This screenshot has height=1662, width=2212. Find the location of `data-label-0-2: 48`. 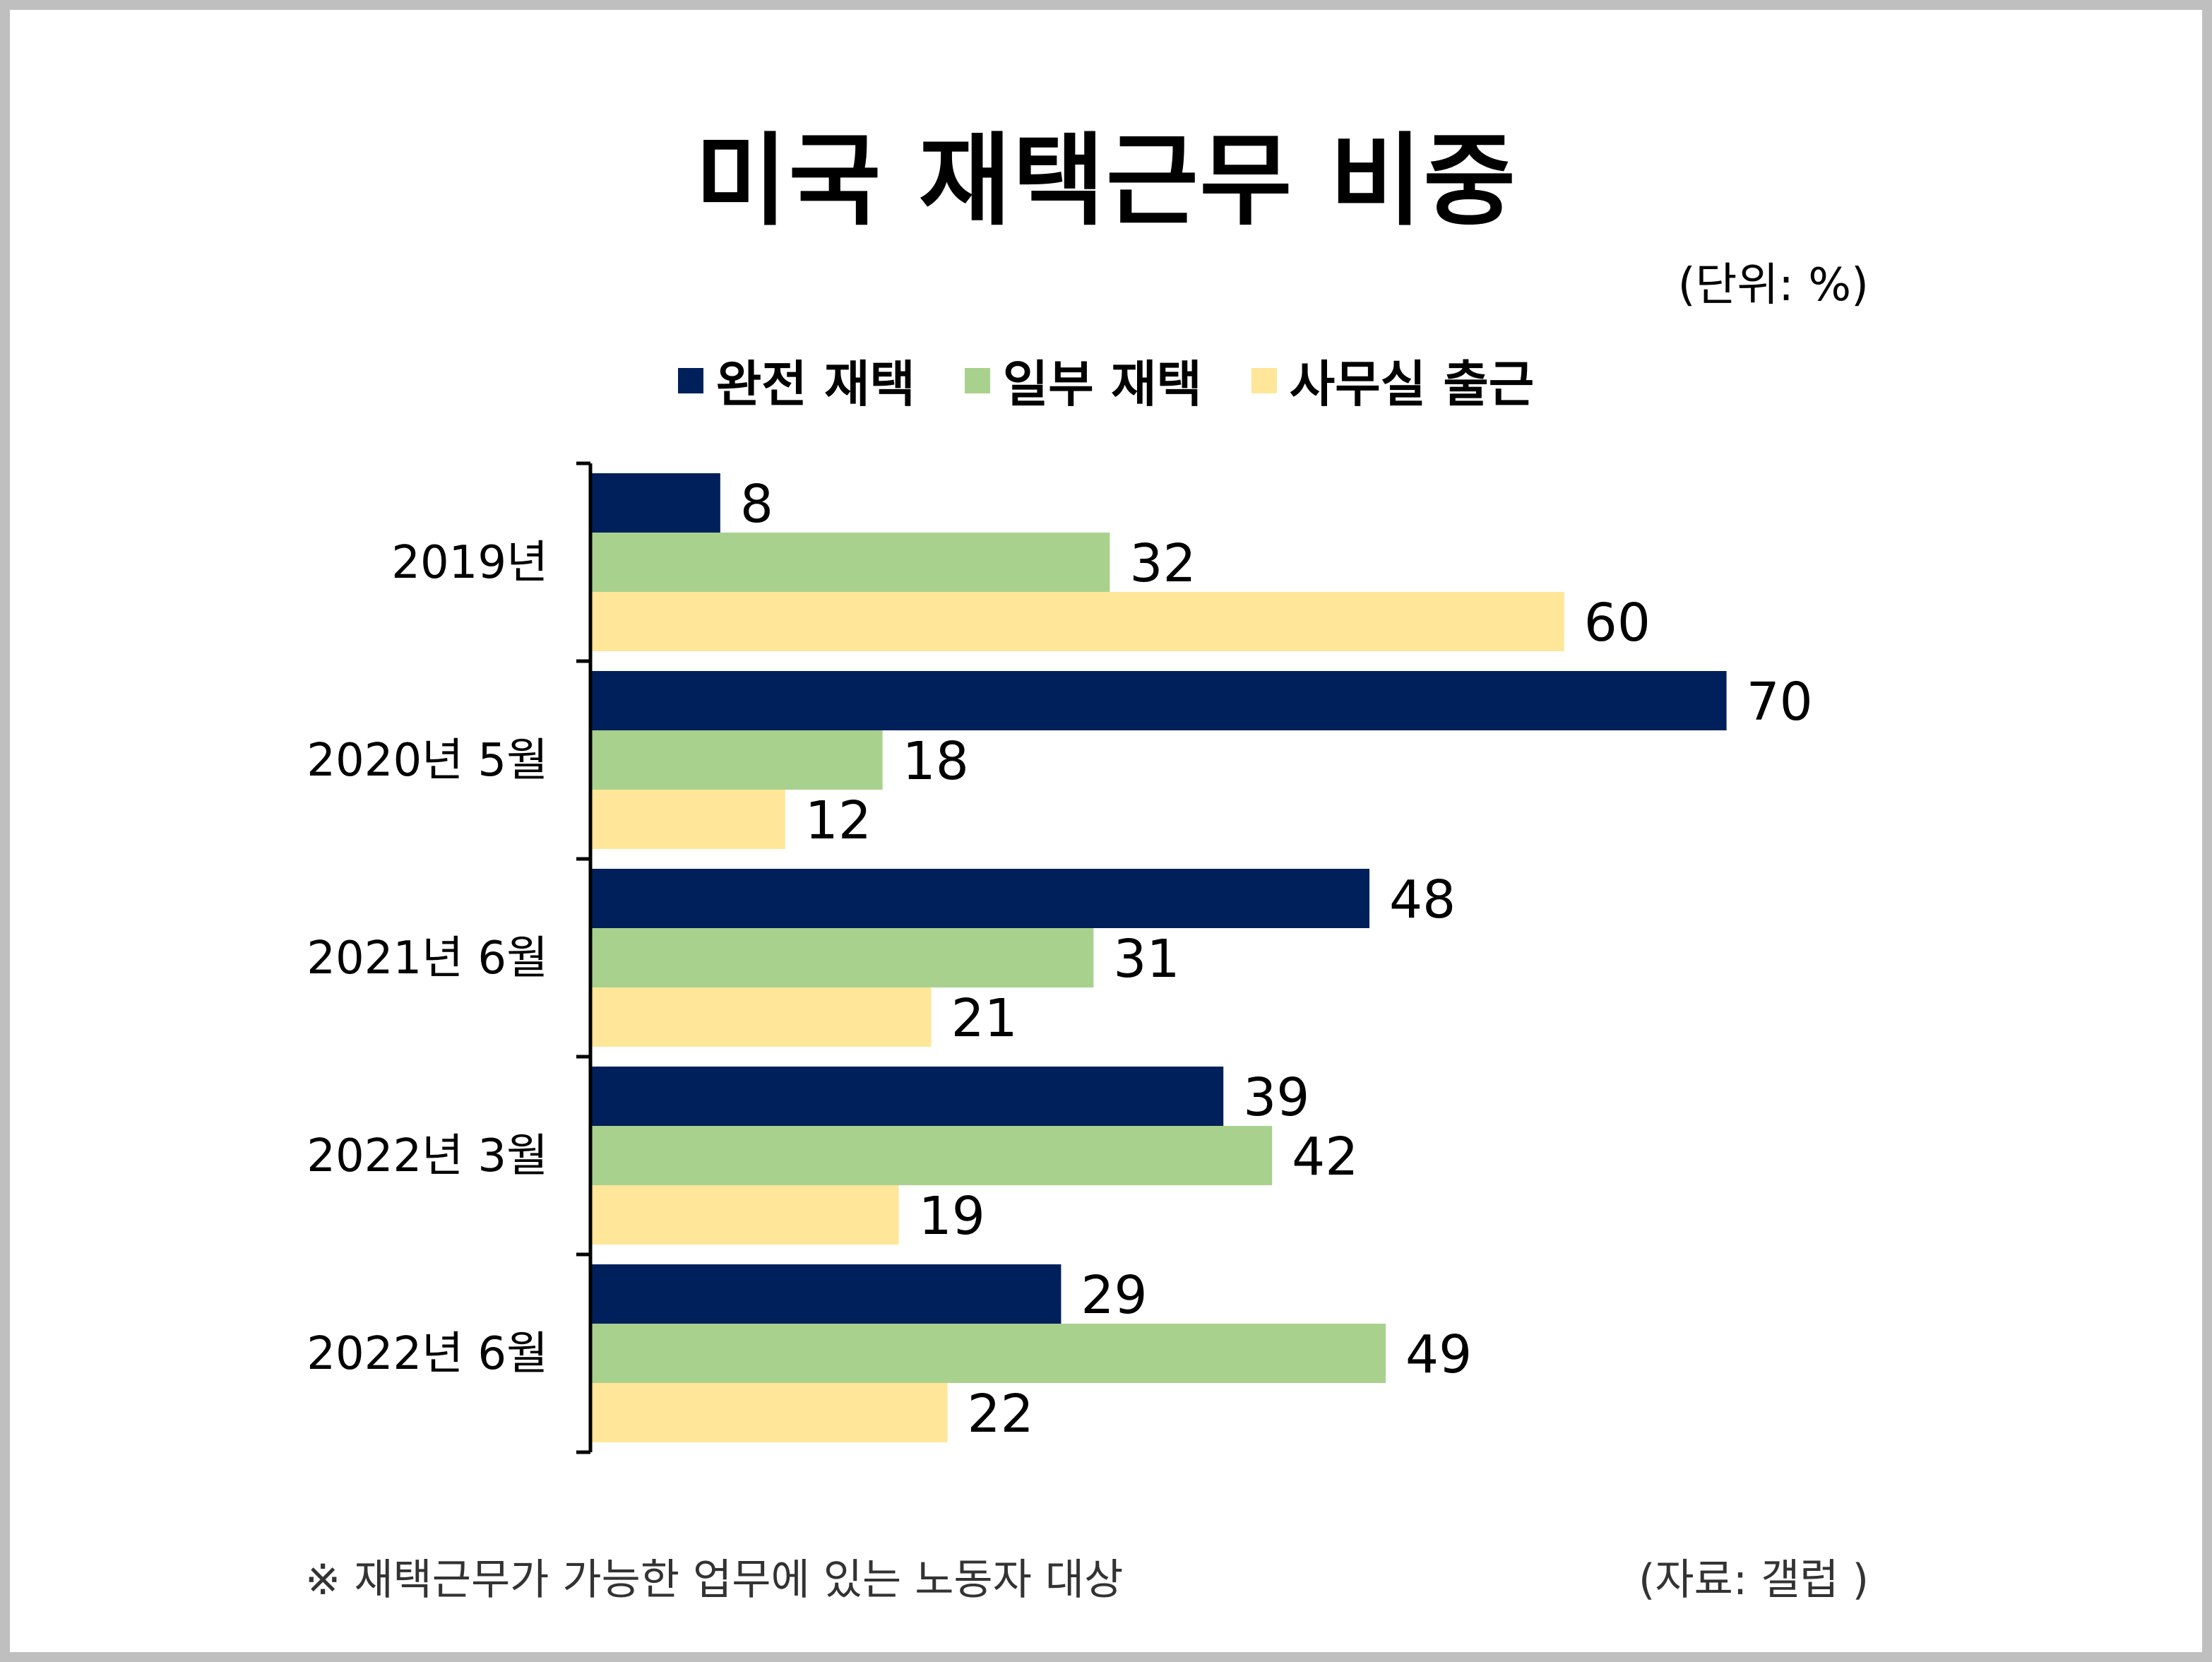

data-label-0-2: 48 is located at coordinates (1422, 900).